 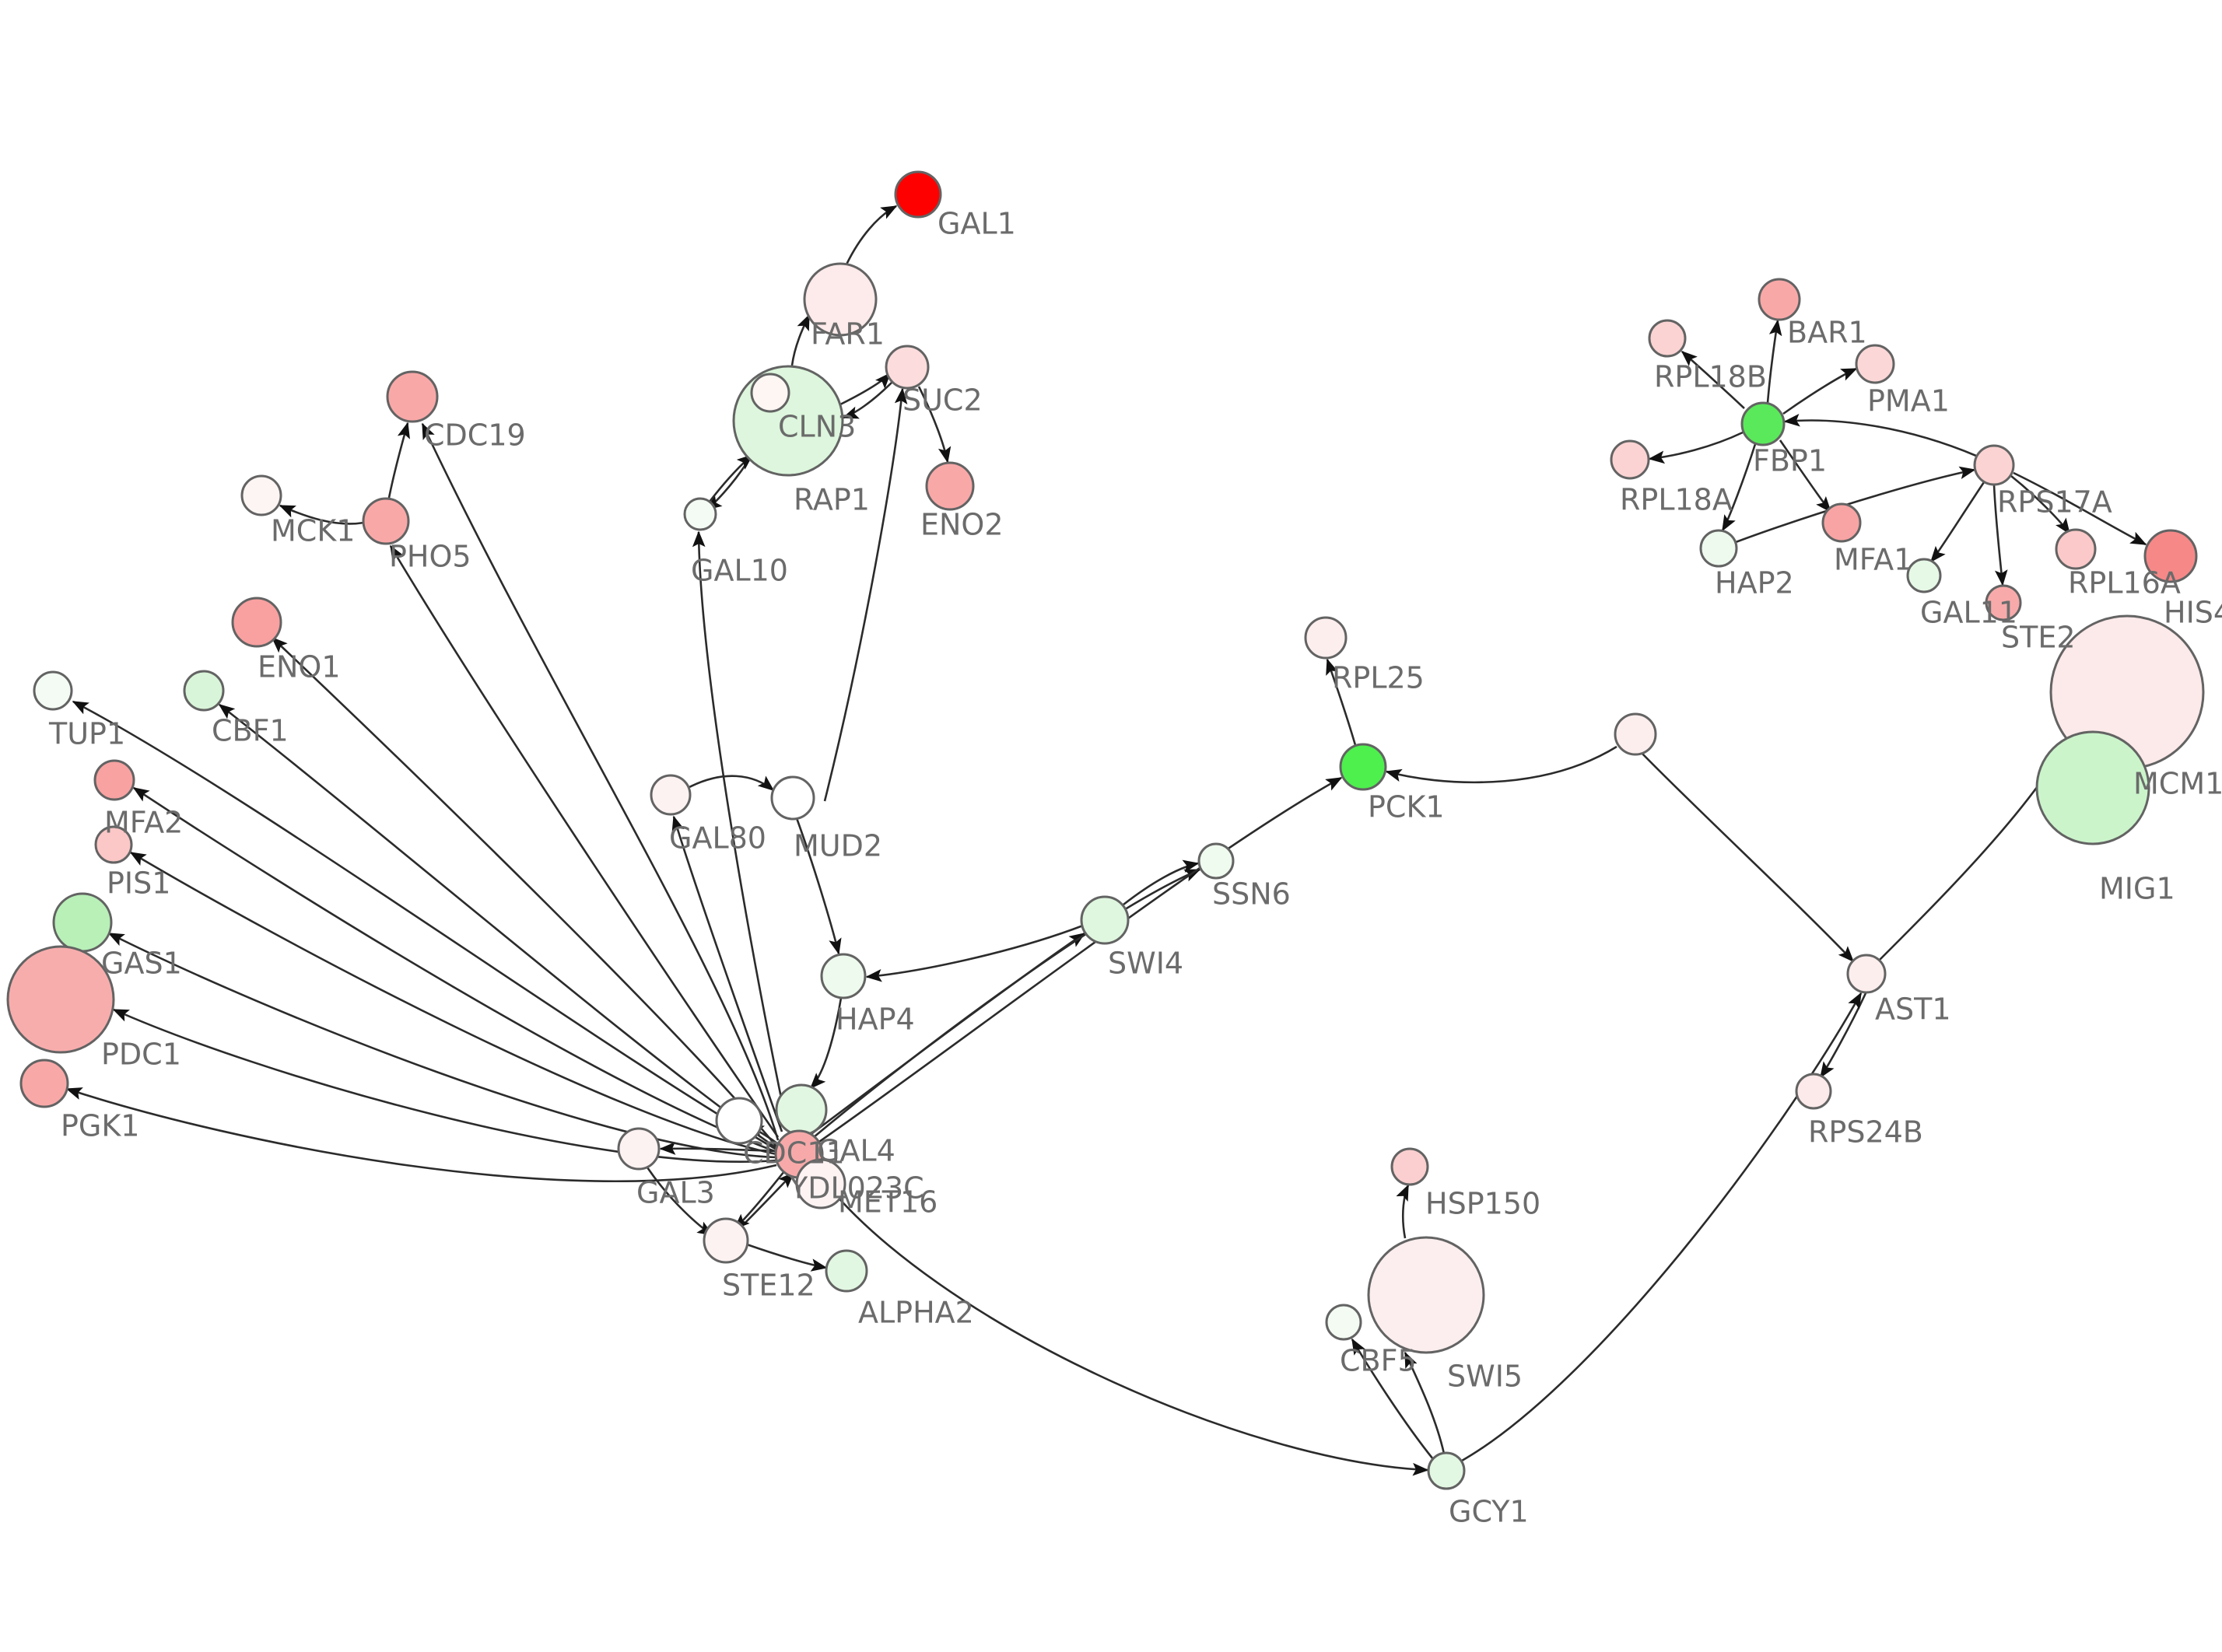 I want to click on node-cbf5, so click(x=1343, y=1322).